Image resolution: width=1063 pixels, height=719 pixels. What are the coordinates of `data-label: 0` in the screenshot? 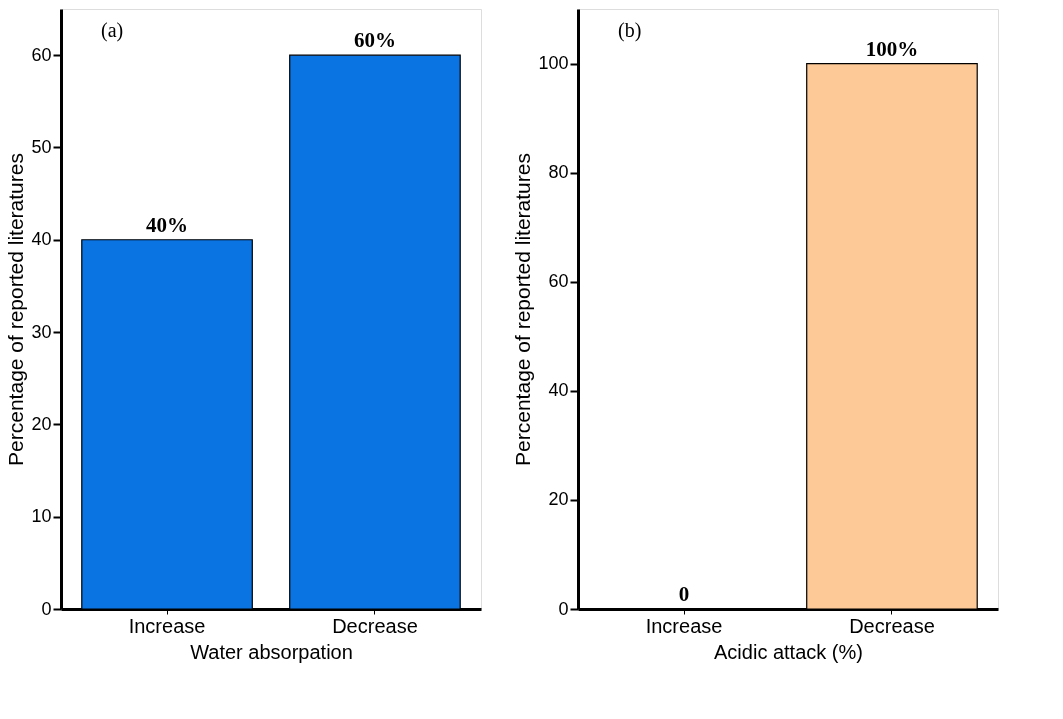 It's located at (684, 594).